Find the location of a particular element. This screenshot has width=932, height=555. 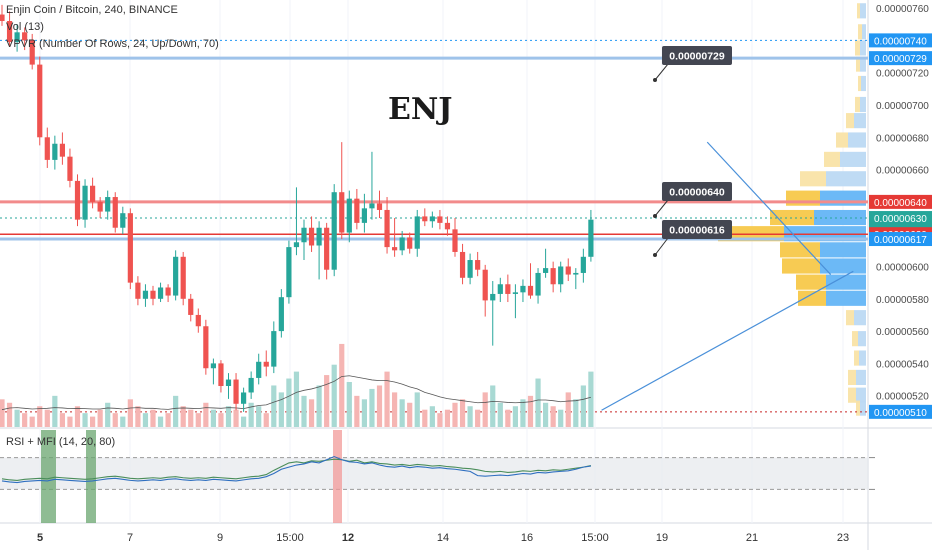

x-tick-label: 5 is located at coordinates (40, 538).